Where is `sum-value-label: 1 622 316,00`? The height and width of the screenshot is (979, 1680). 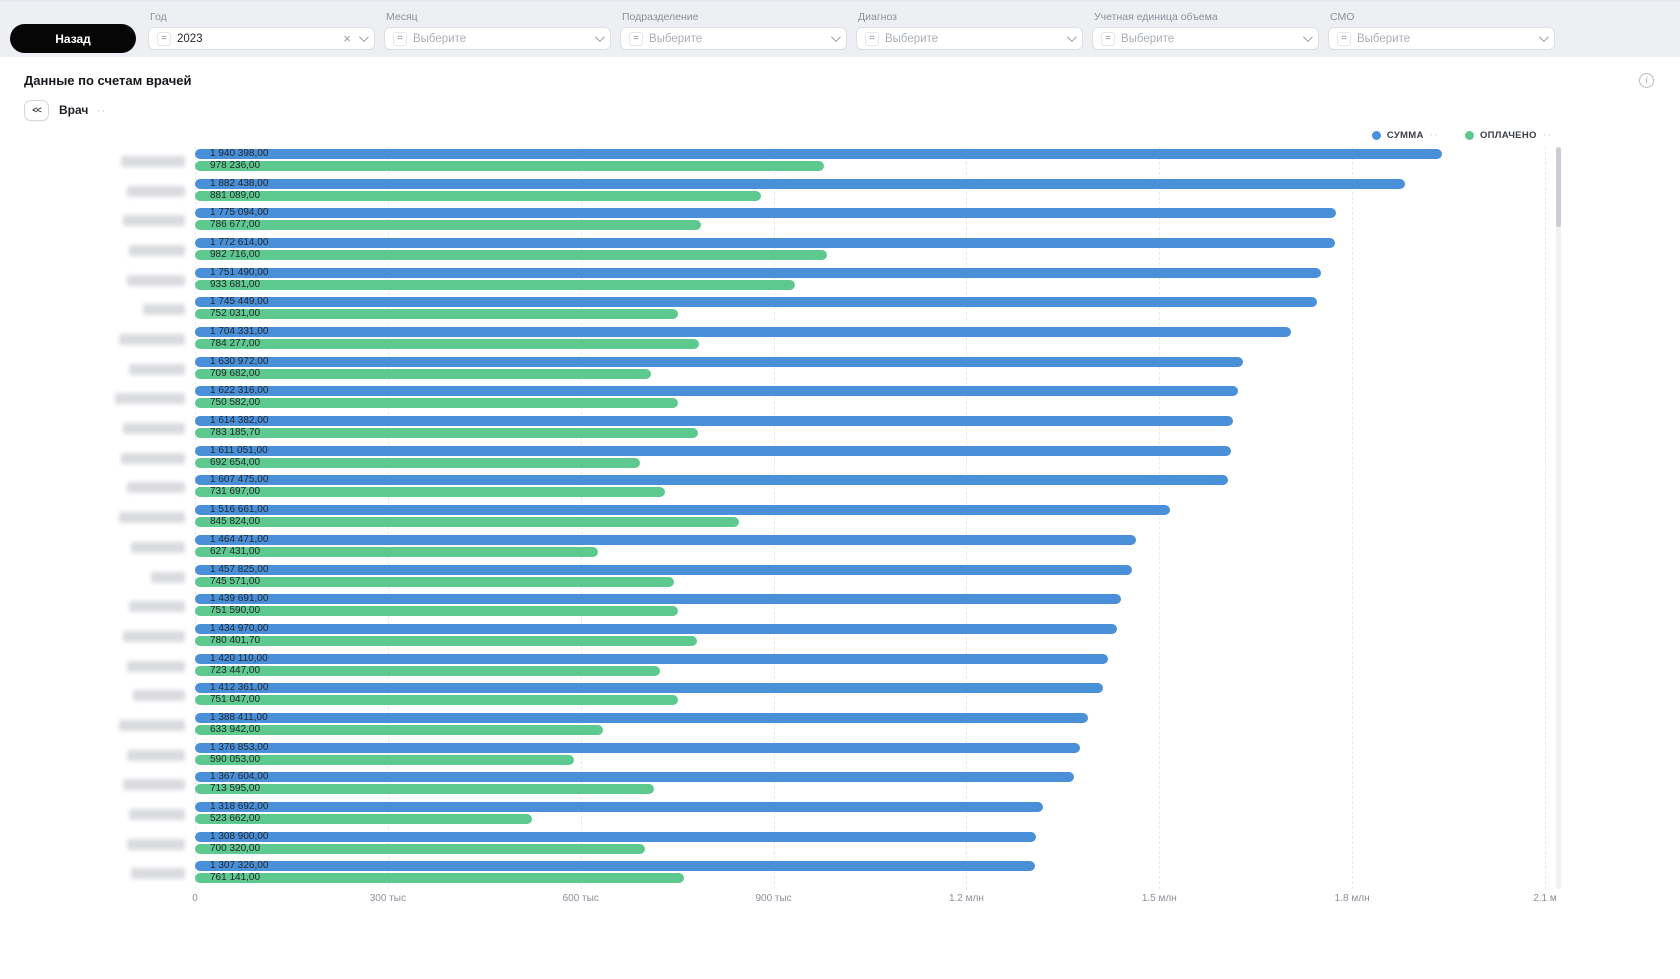 sum-value-label: 1 622 316,00 is located at coordinates (239, 391).